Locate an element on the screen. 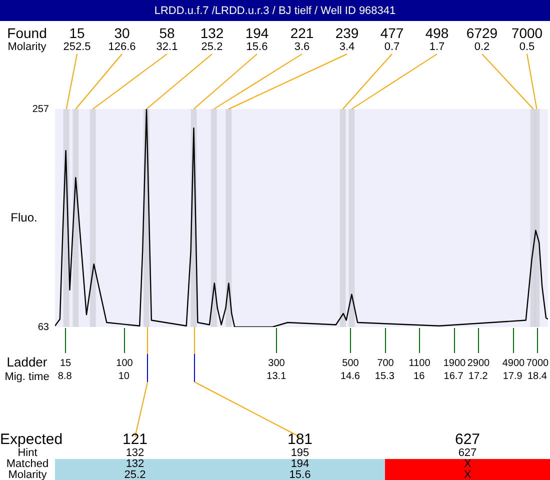  text: 0.2 is located at coordinates (482, 47).